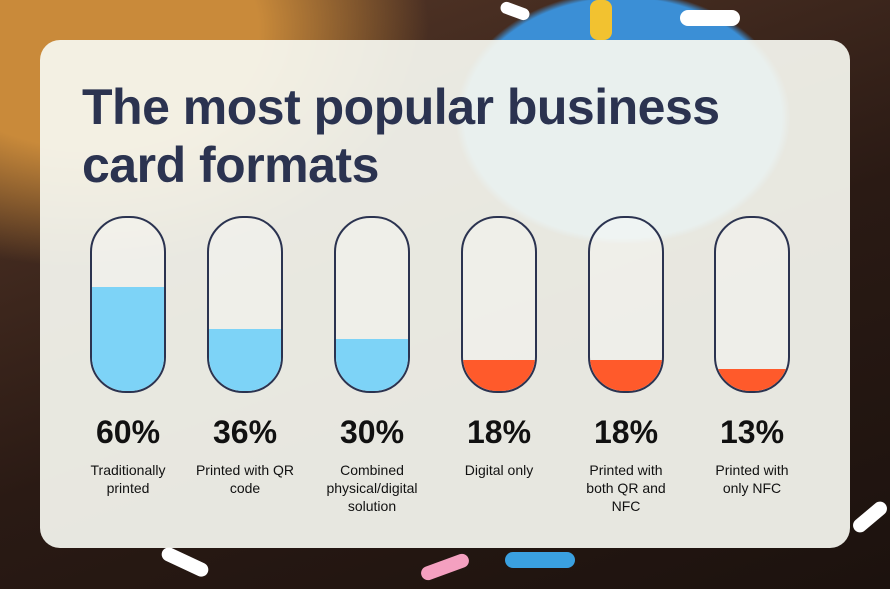 This screenshot has width=890, height=589. What do you see at coordinates (626, 488) in the screenshot?
I see `category-label: Printed with both QR and NFC` at bounding box center [626, 488].